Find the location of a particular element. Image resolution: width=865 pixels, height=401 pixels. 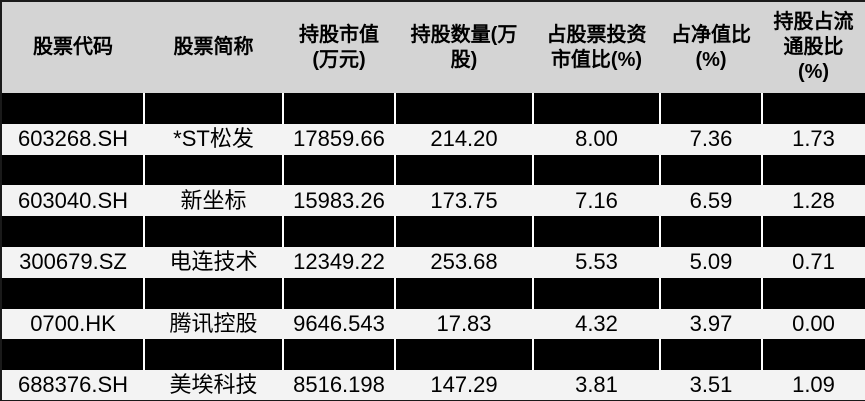

column-header-stock-name: 股票简称 is located at coordinates (213, 47).